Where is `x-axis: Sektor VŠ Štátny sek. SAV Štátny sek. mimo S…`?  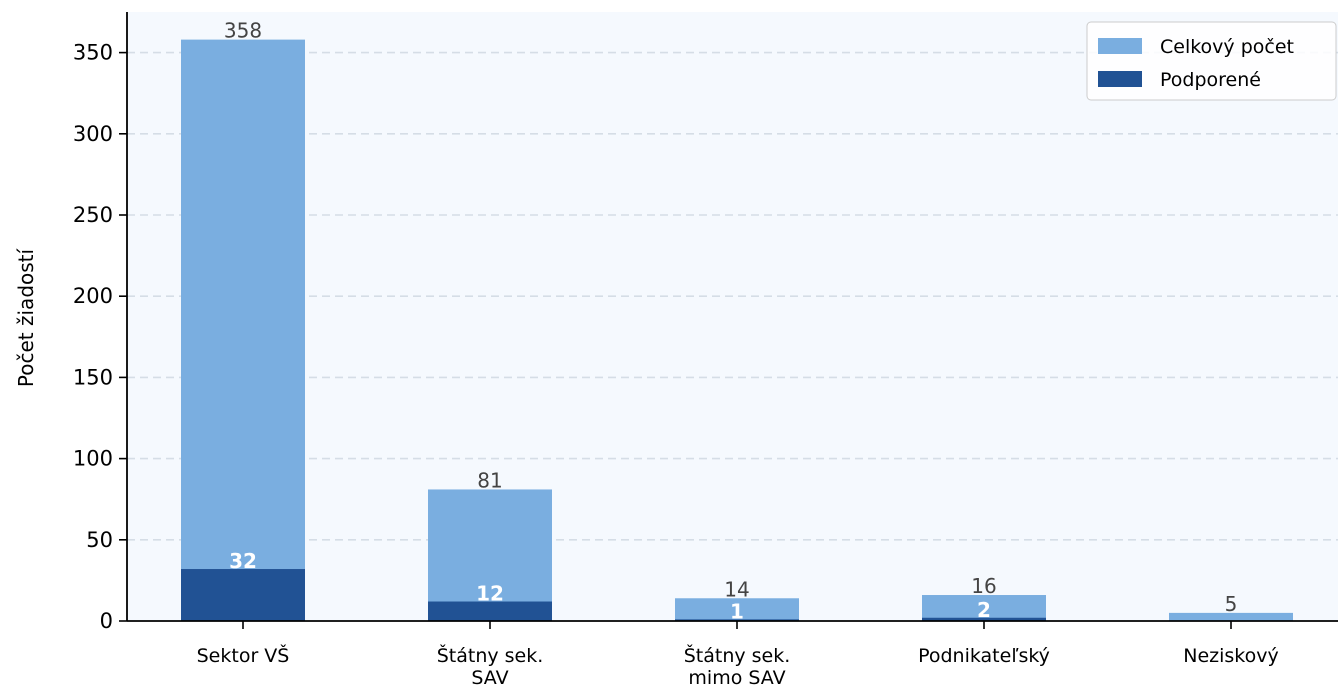 x-axis: Sektor VŠ Štátny sek. SAV Štátny sek. mimo S… is located at coordinates (732, 654).